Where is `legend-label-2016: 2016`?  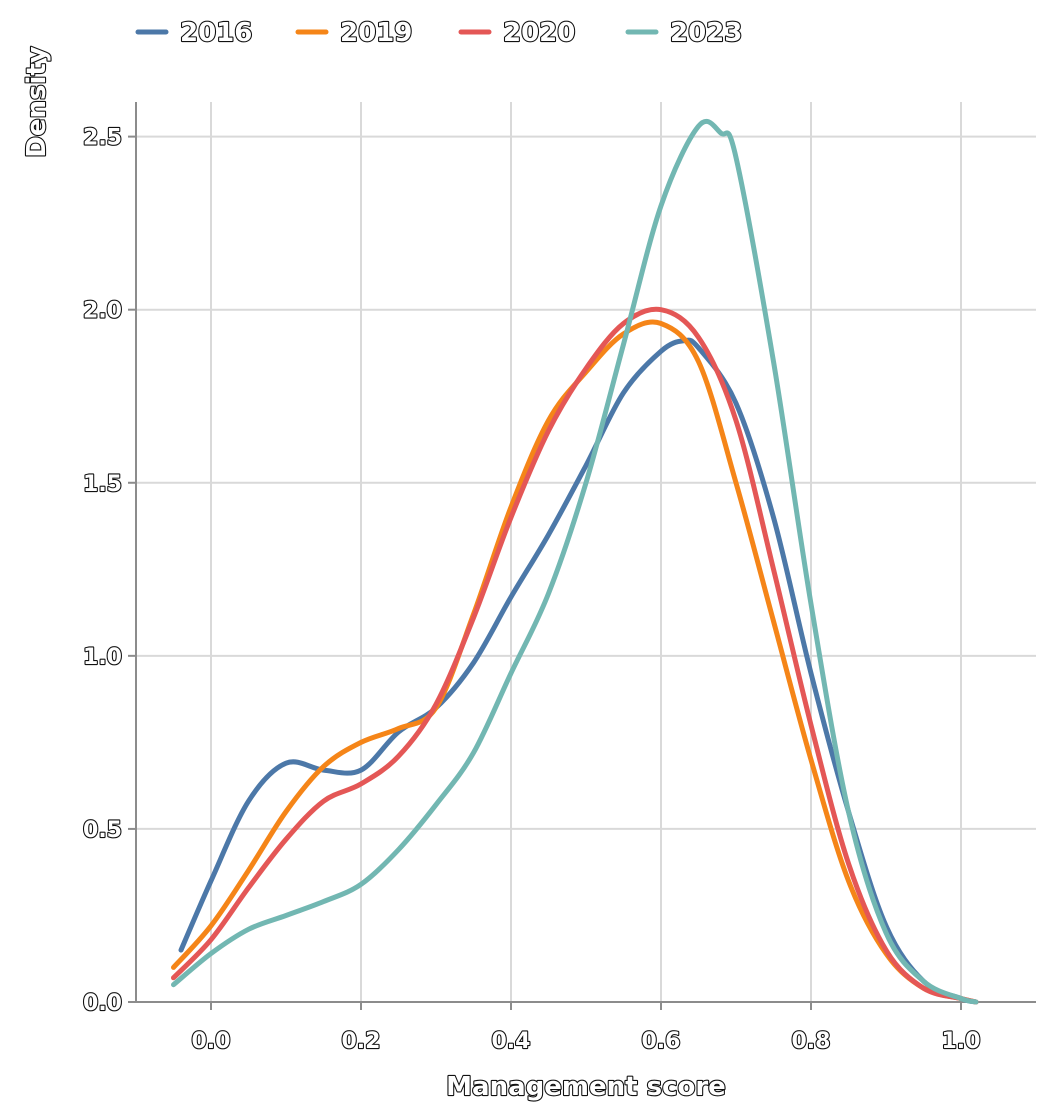
legend-label-2016: 2016 is located at coordinates (216, 33).